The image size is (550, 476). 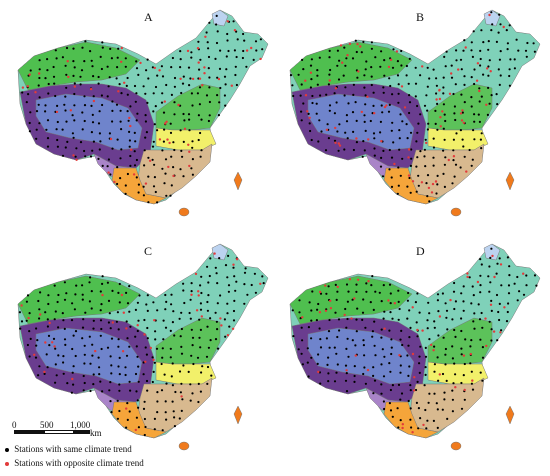 What do you see at coordinates (420, 17) in the screenshot?
I see `panel-label: B` at bounding box center [420, 17].